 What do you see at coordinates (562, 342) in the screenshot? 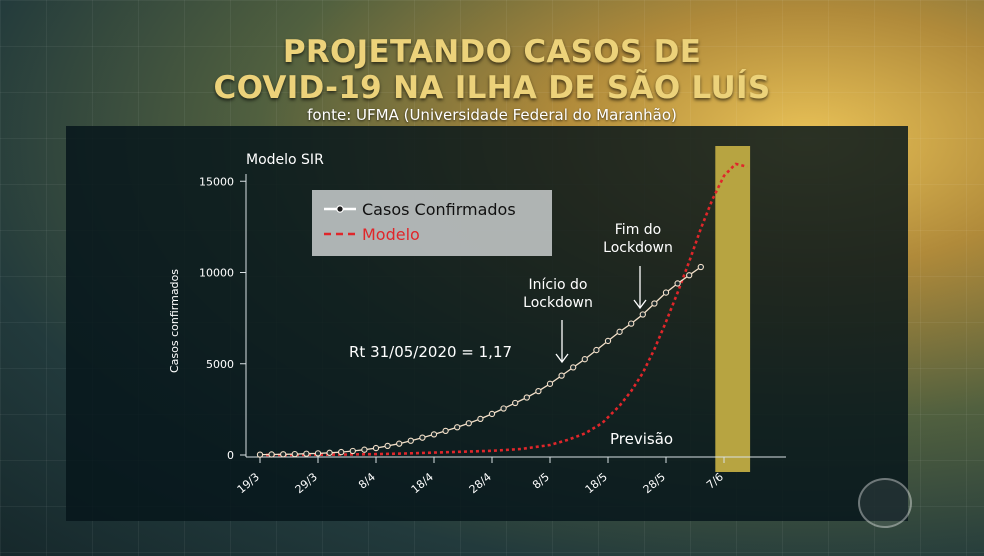
I see `lockdown-start-arrow` at bounding box center [562, 342].